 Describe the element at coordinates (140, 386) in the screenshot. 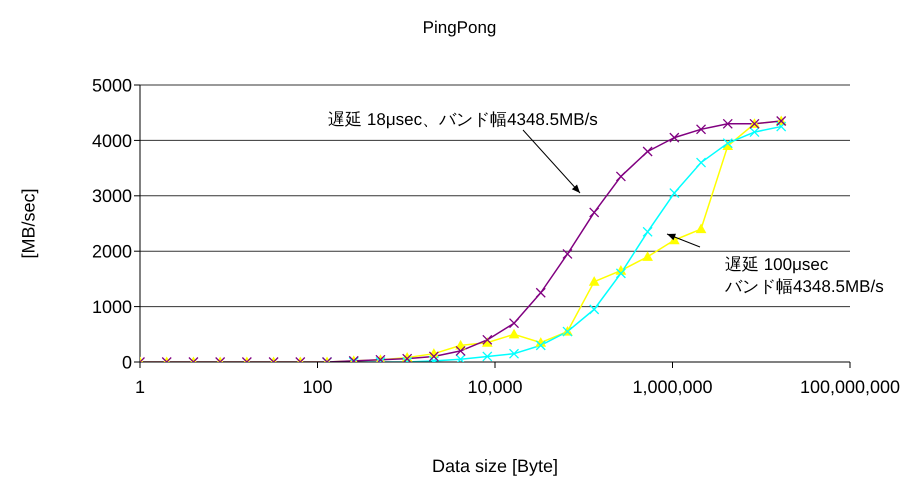

I see `x-tick-label: 1` at that location.